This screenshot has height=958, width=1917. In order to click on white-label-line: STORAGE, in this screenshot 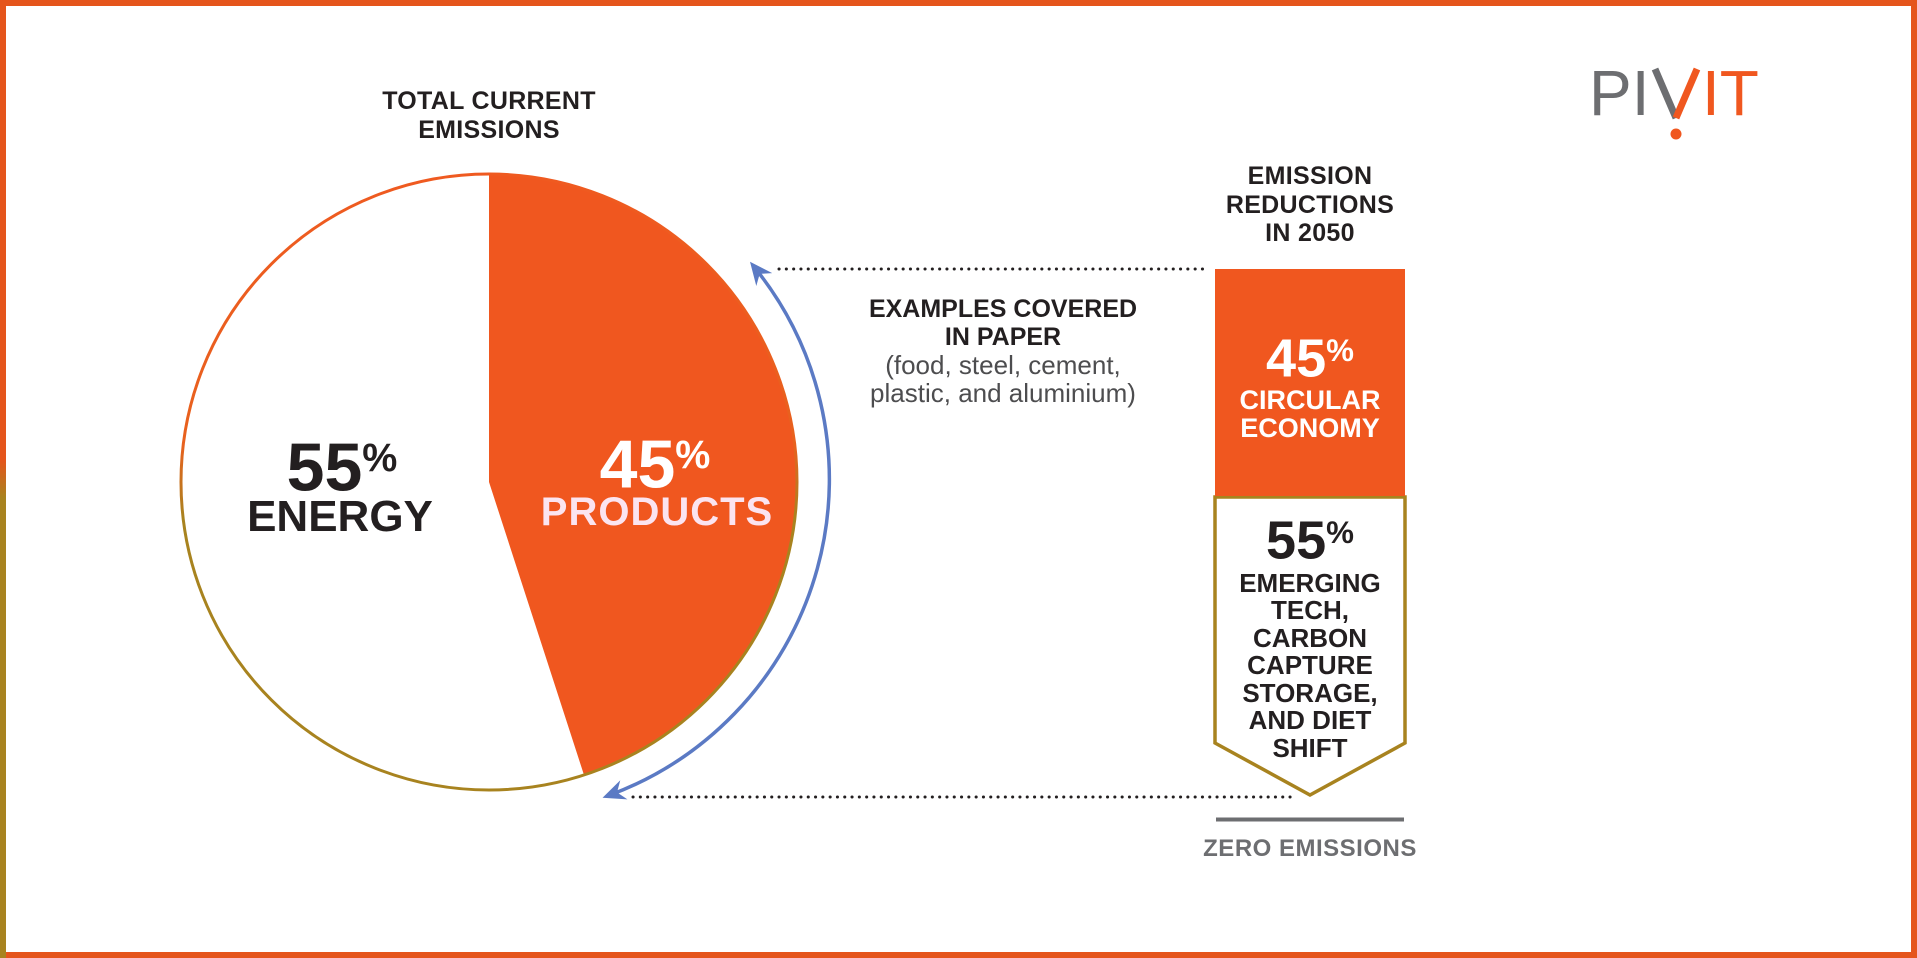, I will do `click(1310, 692)`.